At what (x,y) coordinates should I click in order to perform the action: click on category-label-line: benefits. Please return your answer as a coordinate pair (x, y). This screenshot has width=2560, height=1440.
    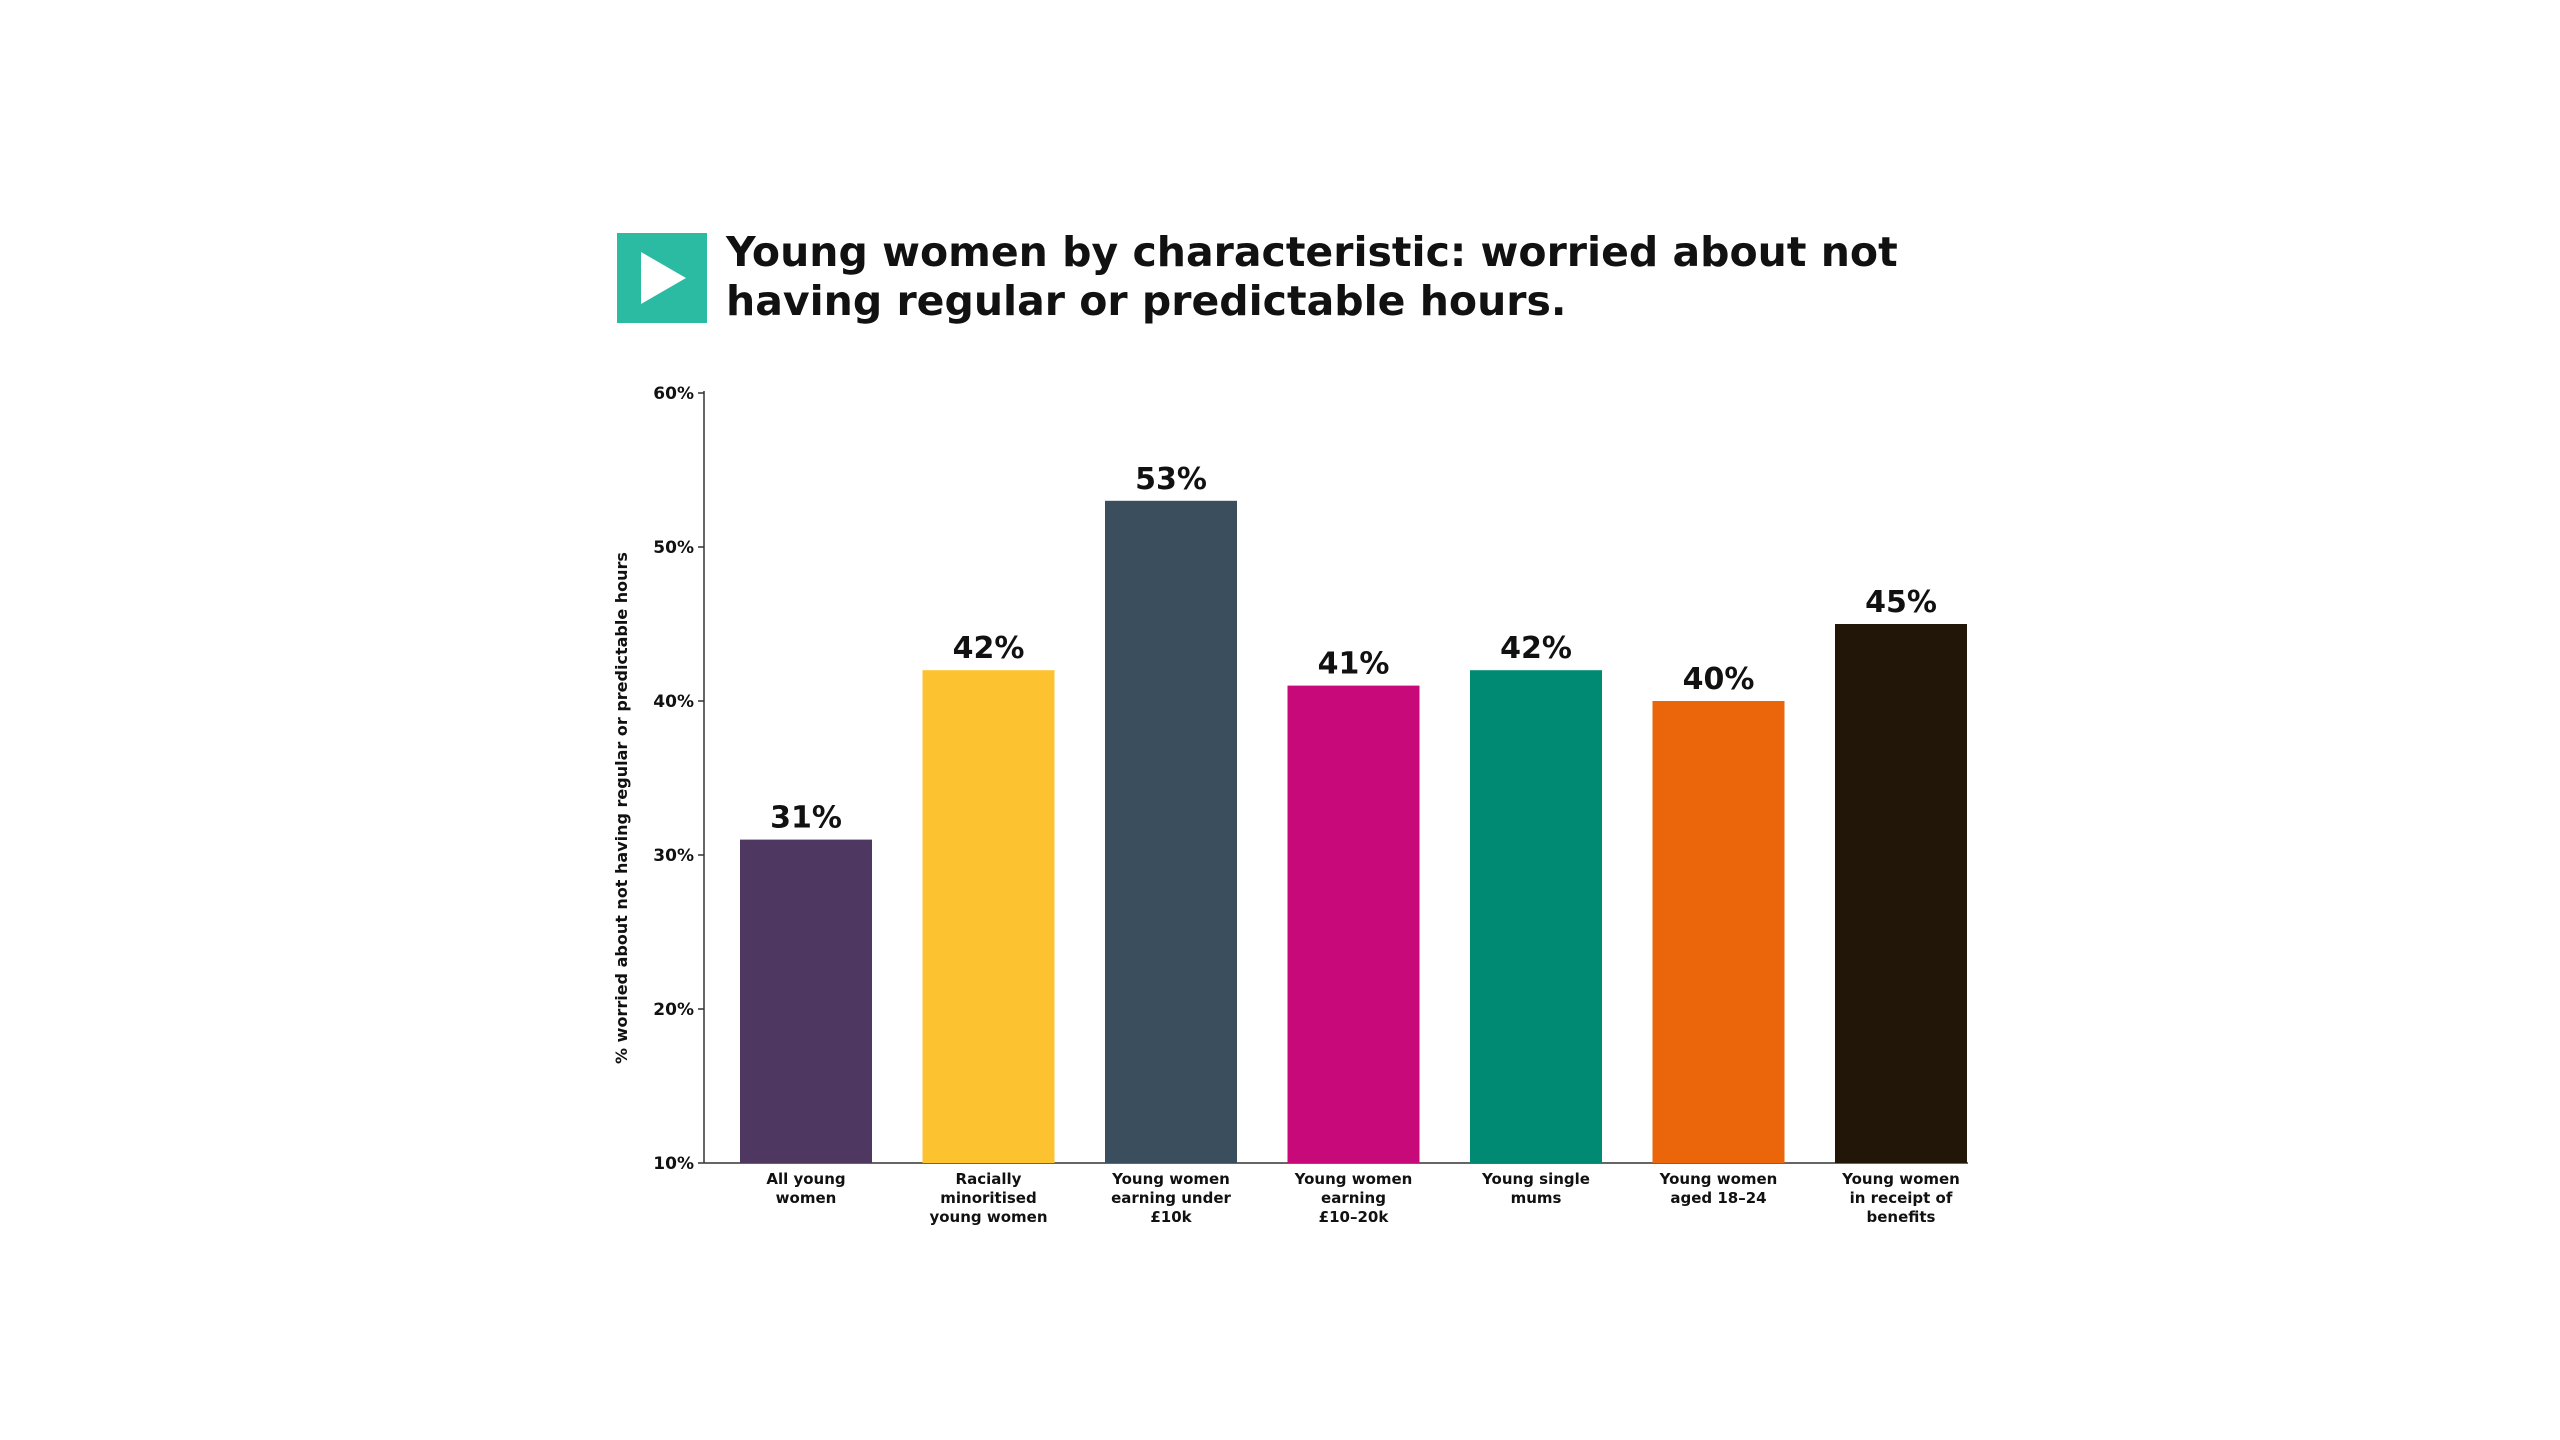
    Looking at the image, I should click on (1901, 1217).